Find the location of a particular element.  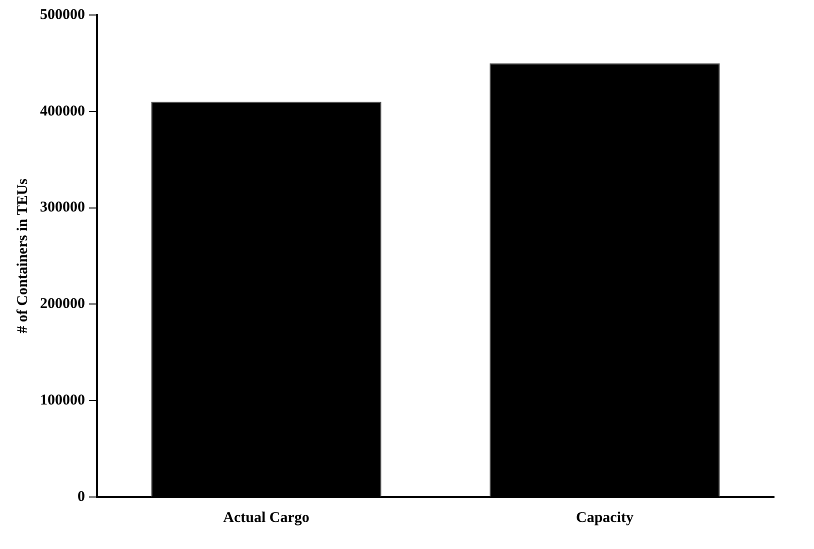

y-tick-label: 200000 is located at coordinates (62, 304).